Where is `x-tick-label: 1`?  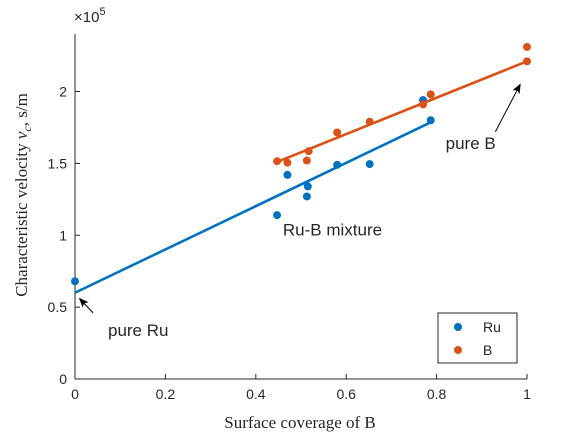
x-tick-label: 1 is located at coordinates (527, 394).